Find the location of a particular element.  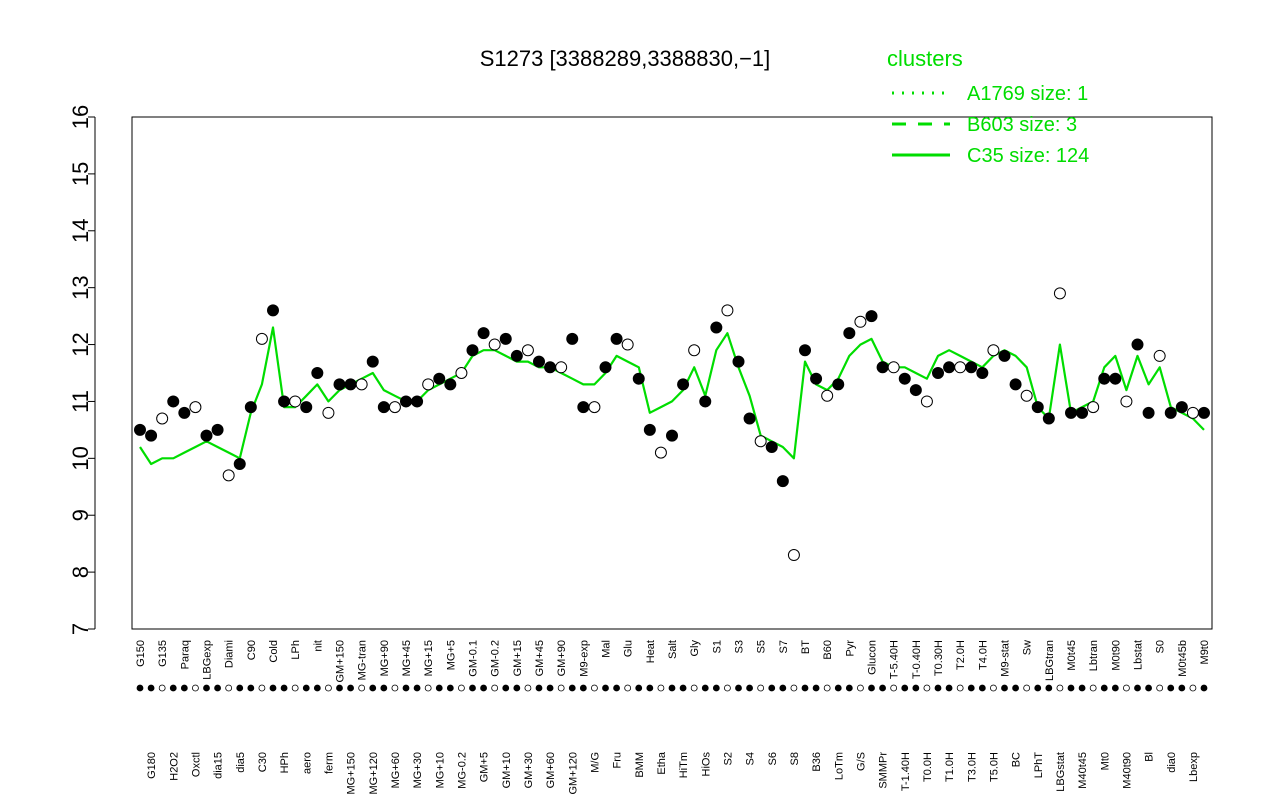

x-tick-label: dia0 is located at coordinates (1172, 762).